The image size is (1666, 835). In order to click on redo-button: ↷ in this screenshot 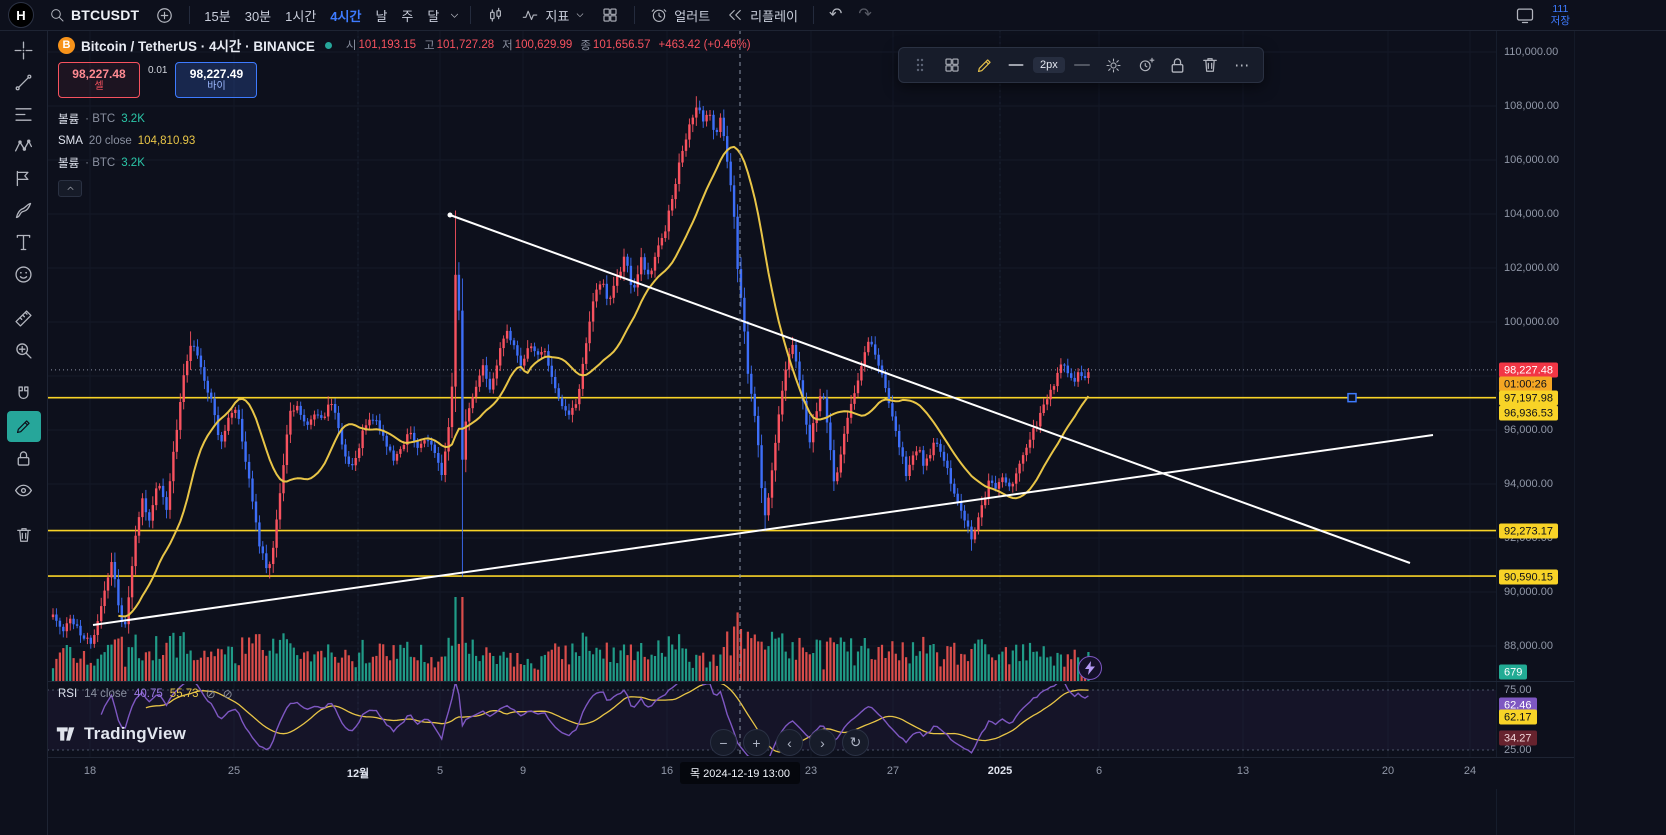, I will do `click(864, 15)`.